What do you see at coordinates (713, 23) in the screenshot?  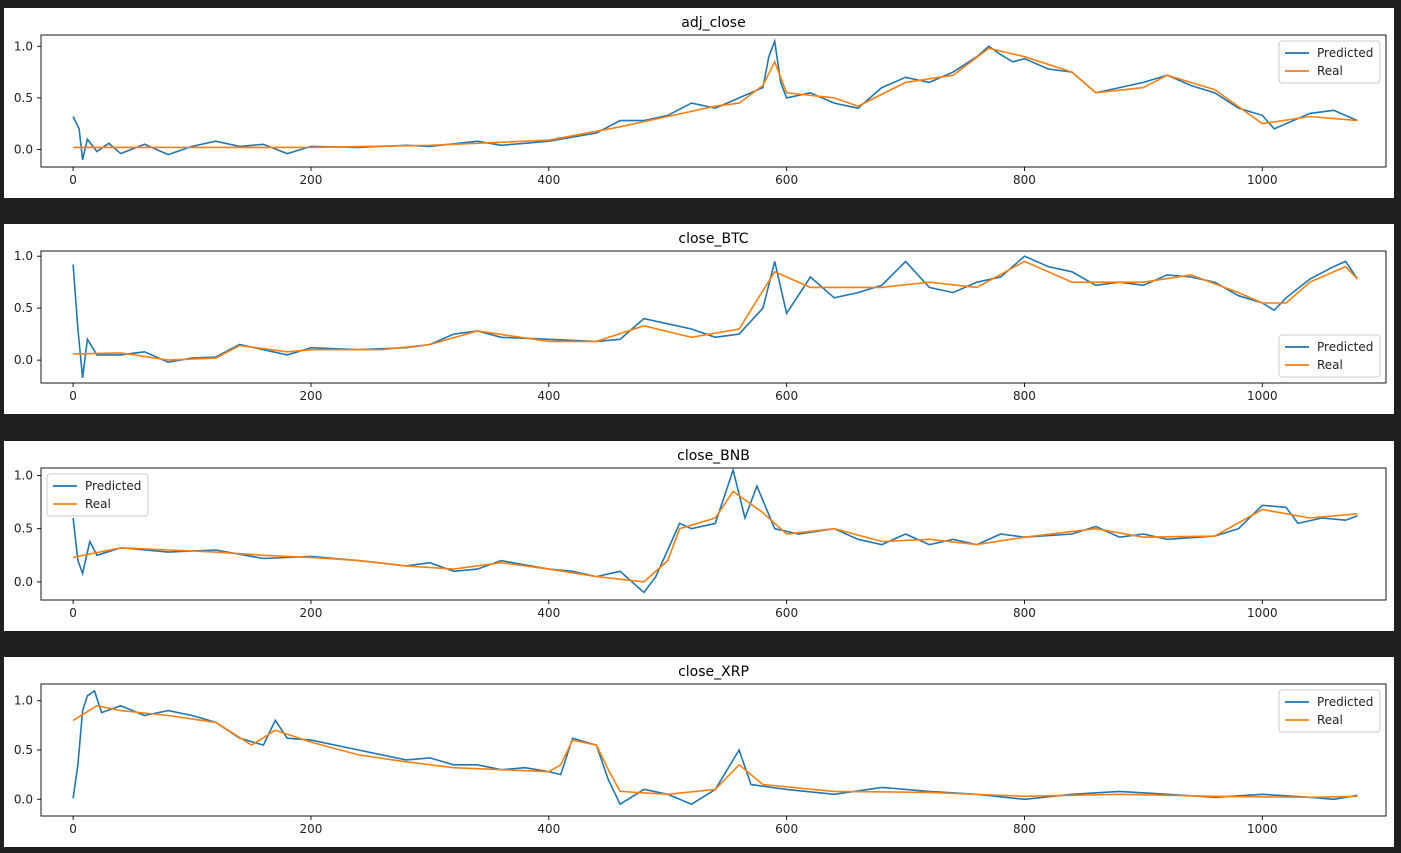 I see `chart-title: adj_close` at bounding box center [713, 23].